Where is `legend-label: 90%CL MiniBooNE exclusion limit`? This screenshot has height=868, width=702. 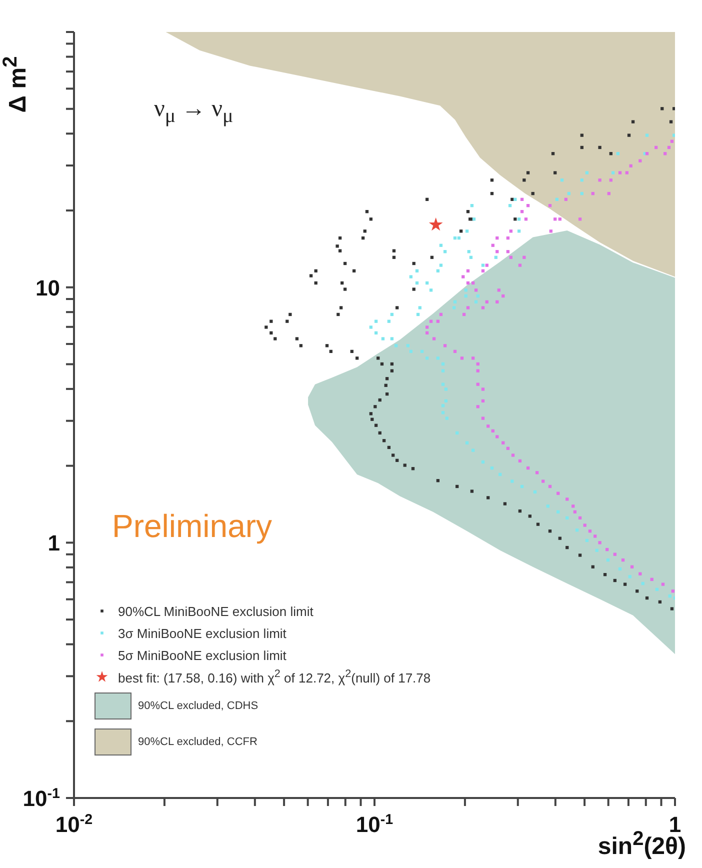 legend-label: 90%CL MiniBooNE exclusion limit is located at coordinates (216, 611).